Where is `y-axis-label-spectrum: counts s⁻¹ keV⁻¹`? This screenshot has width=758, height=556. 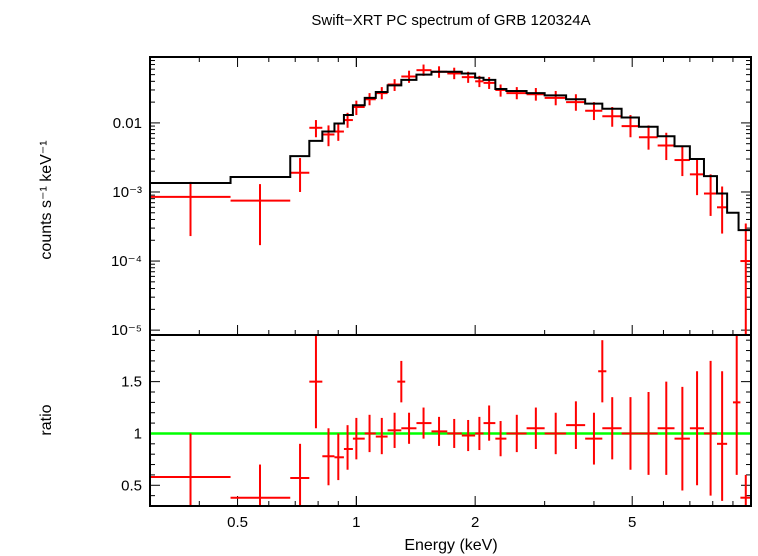 y-axis-label-spectrum: counts s⁻¹ keV⁻¹ is located at coordinates (46, 199).